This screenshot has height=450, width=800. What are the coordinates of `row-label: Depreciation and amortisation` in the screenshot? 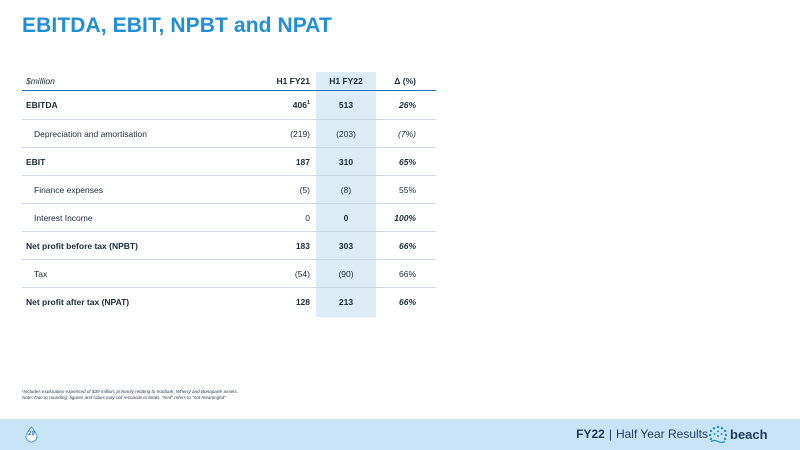 It's located at (90, 133).